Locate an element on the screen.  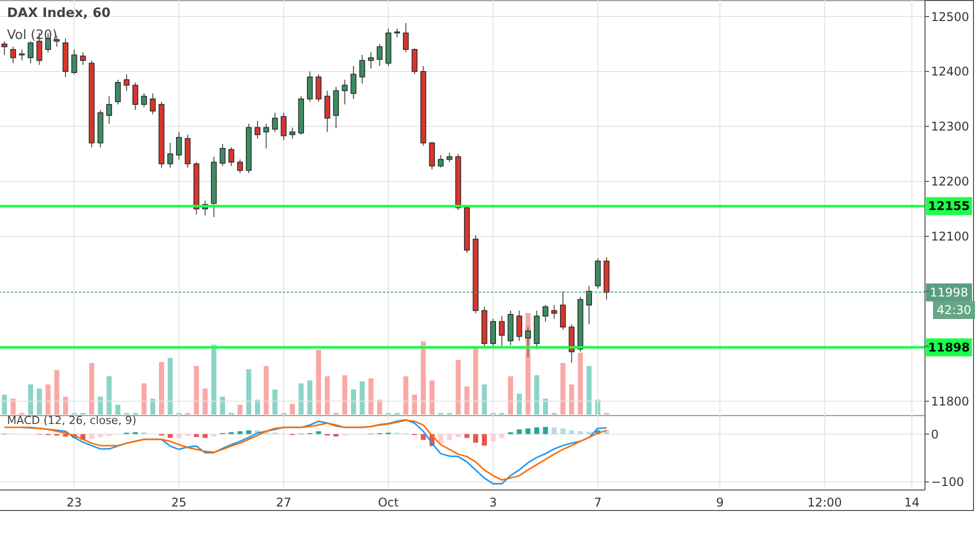
chart-title: MACD (12, 26, close, 9) is located at coordinates (72, 420).